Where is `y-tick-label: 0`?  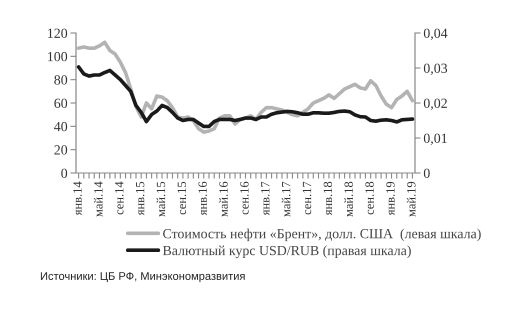 y-tick-label: 0 is located at coordinates (64, 173).